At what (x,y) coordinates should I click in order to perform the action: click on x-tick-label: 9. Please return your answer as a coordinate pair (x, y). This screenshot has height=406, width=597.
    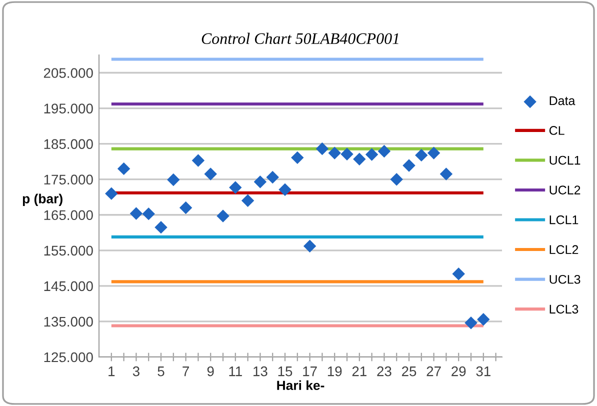
    Looking at the image, I should click on (210, 371).